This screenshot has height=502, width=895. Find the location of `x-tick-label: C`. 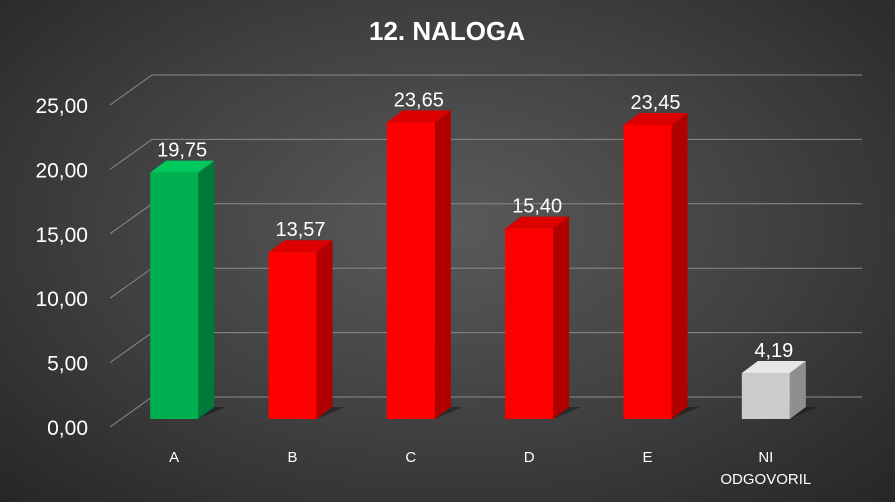

x-tick-label: C is located at coordinates (410, 457).